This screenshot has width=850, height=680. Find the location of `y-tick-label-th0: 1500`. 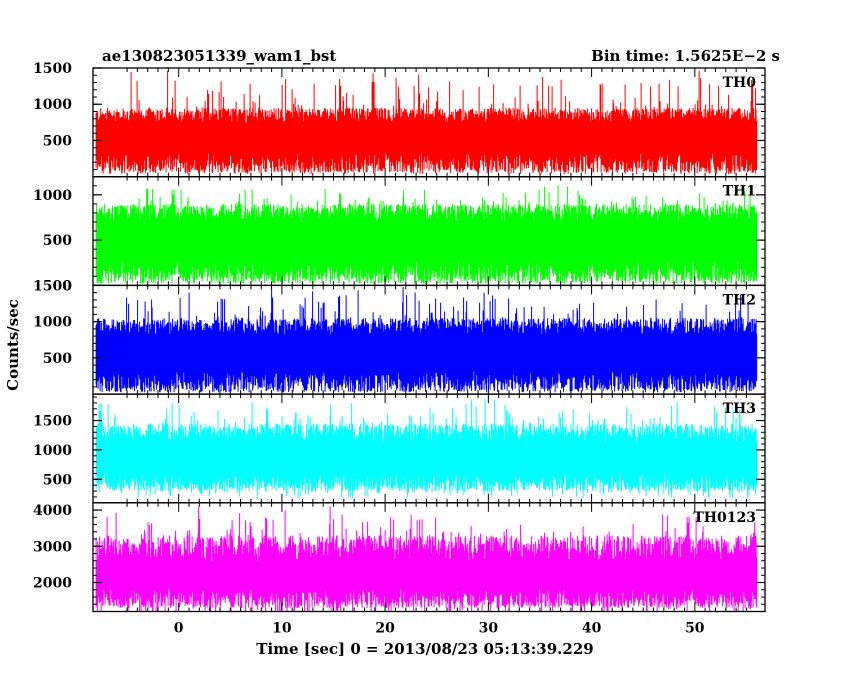

y-tick-label-th0: 1500 is located at coordinates (52, 69).